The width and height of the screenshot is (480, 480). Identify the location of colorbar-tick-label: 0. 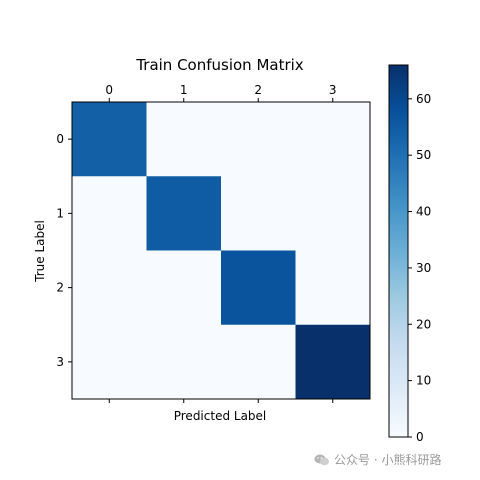
(420, 437).